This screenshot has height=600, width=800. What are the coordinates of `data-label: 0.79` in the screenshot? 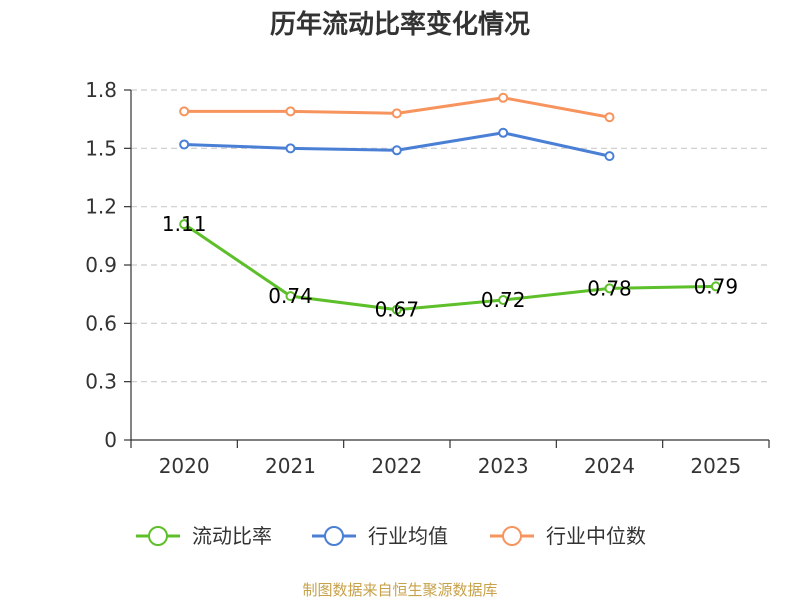 It's located at (716, 286).